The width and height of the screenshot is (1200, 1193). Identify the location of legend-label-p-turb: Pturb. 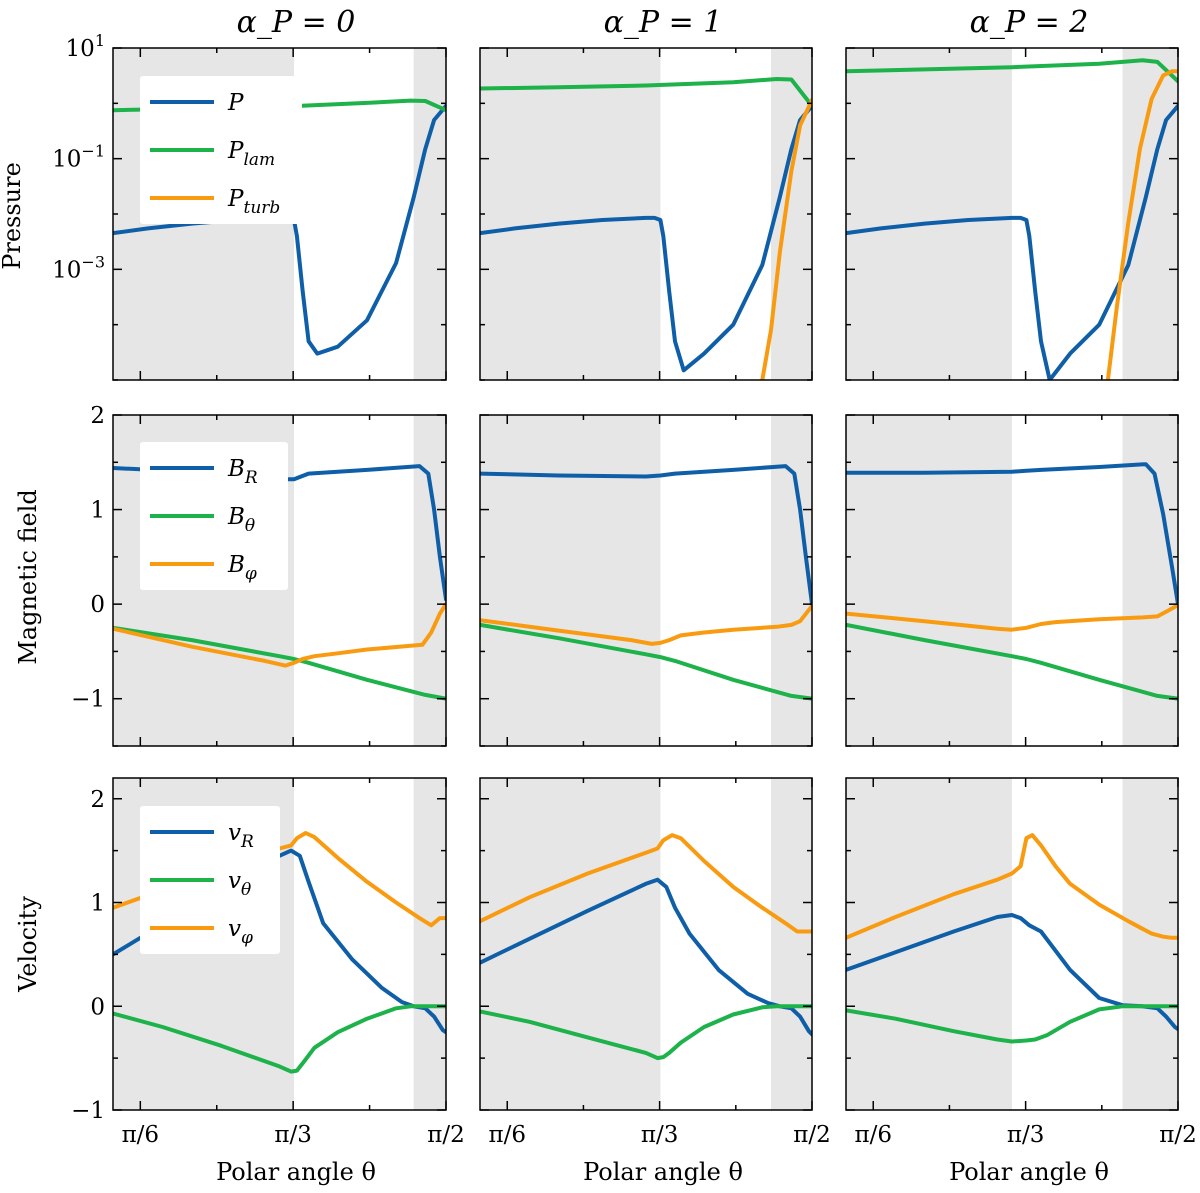
(253, 202).